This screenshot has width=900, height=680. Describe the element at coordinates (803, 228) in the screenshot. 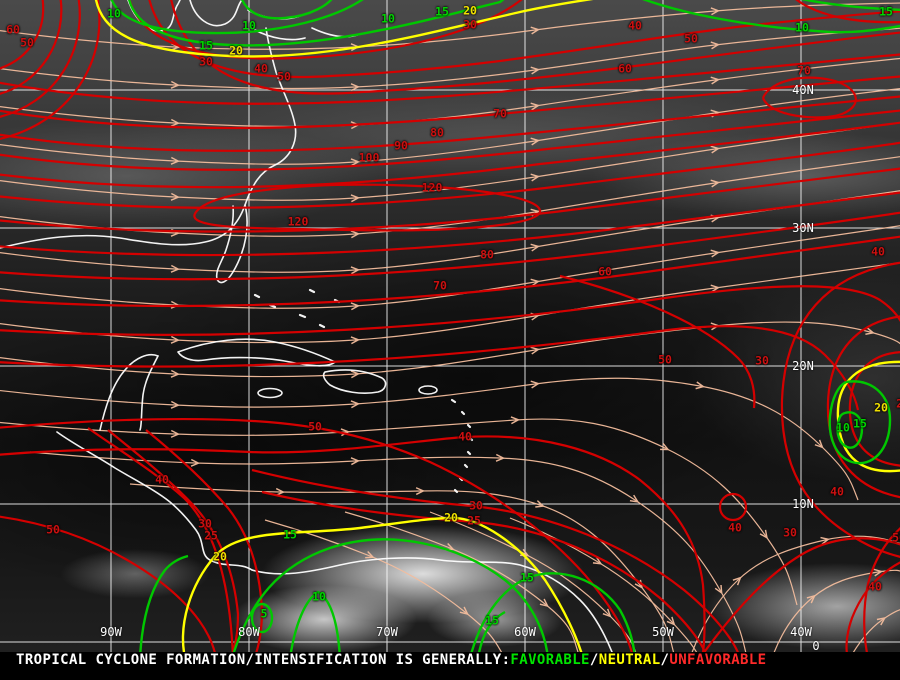

I see `latitude-label: 30N` at that location.